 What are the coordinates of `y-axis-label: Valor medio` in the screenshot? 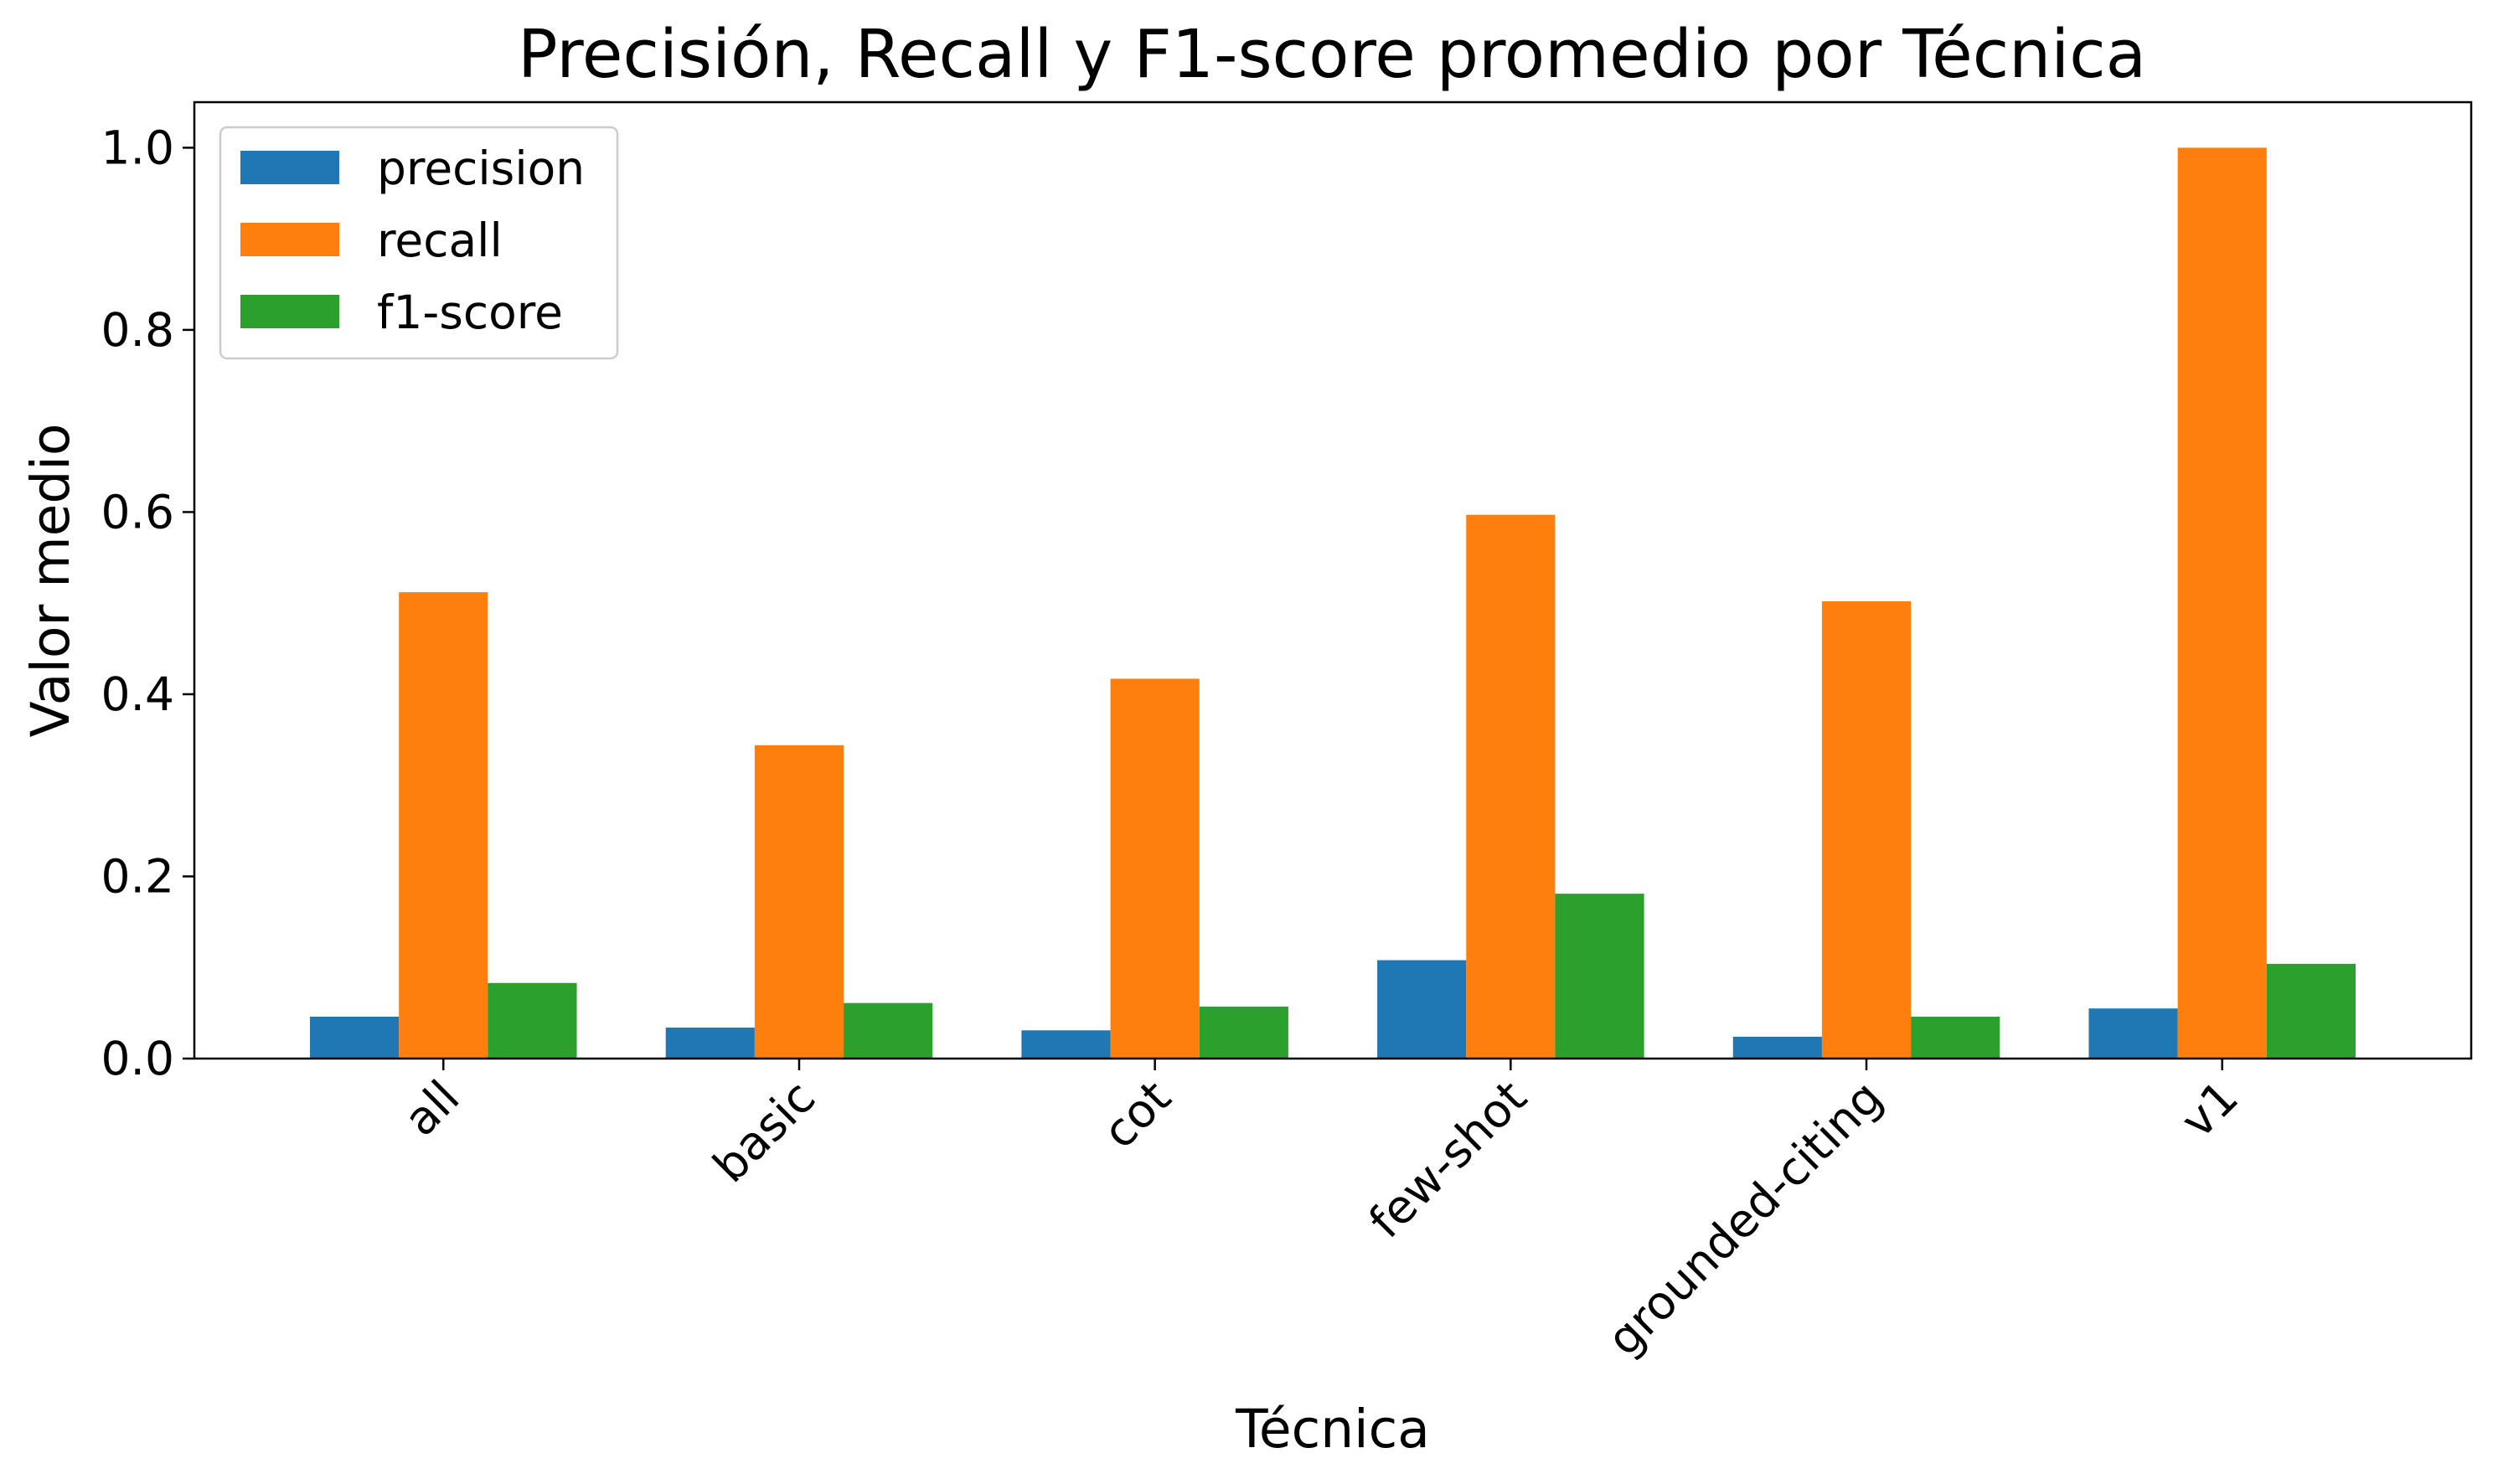 It's located at (50, 581).